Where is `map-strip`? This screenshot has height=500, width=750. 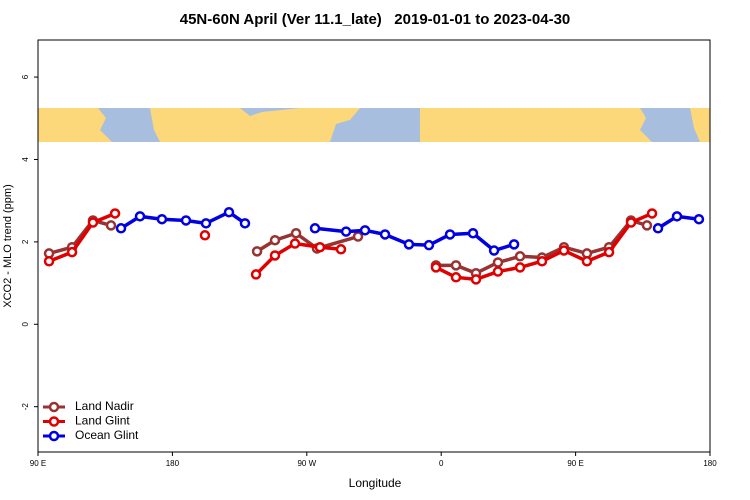
map-strip is located at coordinates (374, 125).